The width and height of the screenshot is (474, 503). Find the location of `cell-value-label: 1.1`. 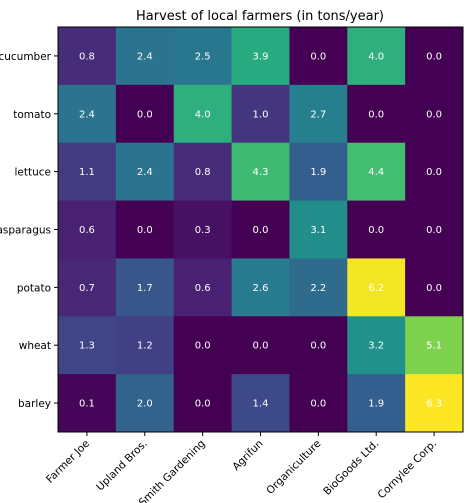

cell-value-label: 1.1 is located at coordinates (87, 172).